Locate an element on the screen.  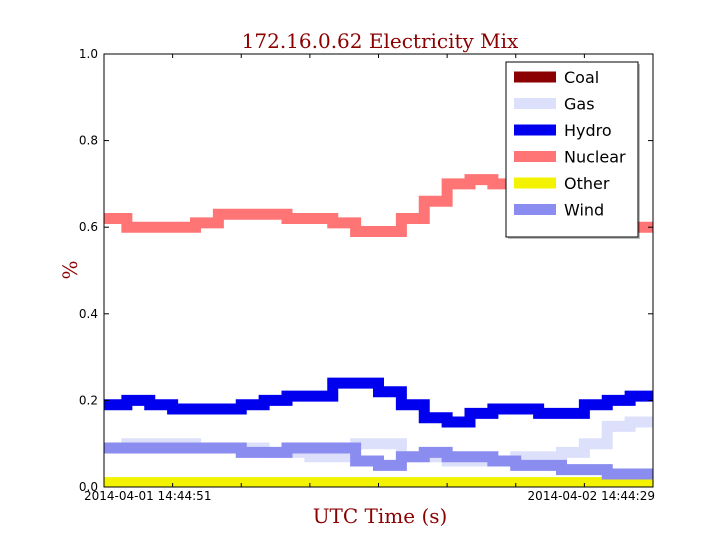
series-line-wind is located at coordinates (378, 461).